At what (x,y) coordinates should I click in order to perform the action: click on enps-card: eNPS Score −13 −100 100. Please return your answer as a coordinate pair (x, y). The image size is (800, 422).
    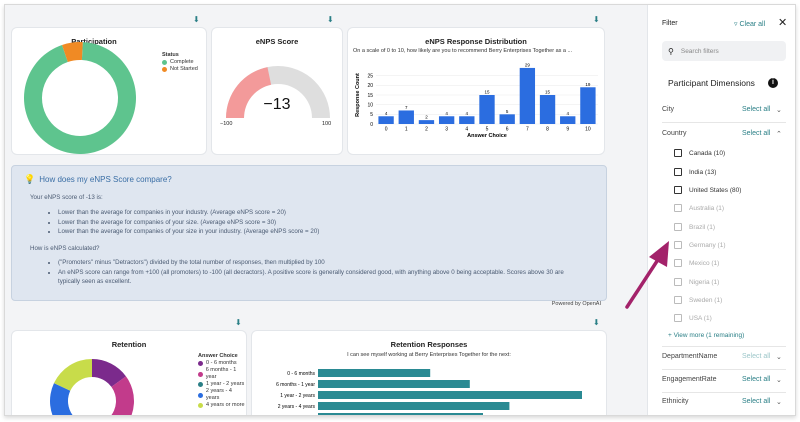
    Looking at the image, I should click on (277, 91).